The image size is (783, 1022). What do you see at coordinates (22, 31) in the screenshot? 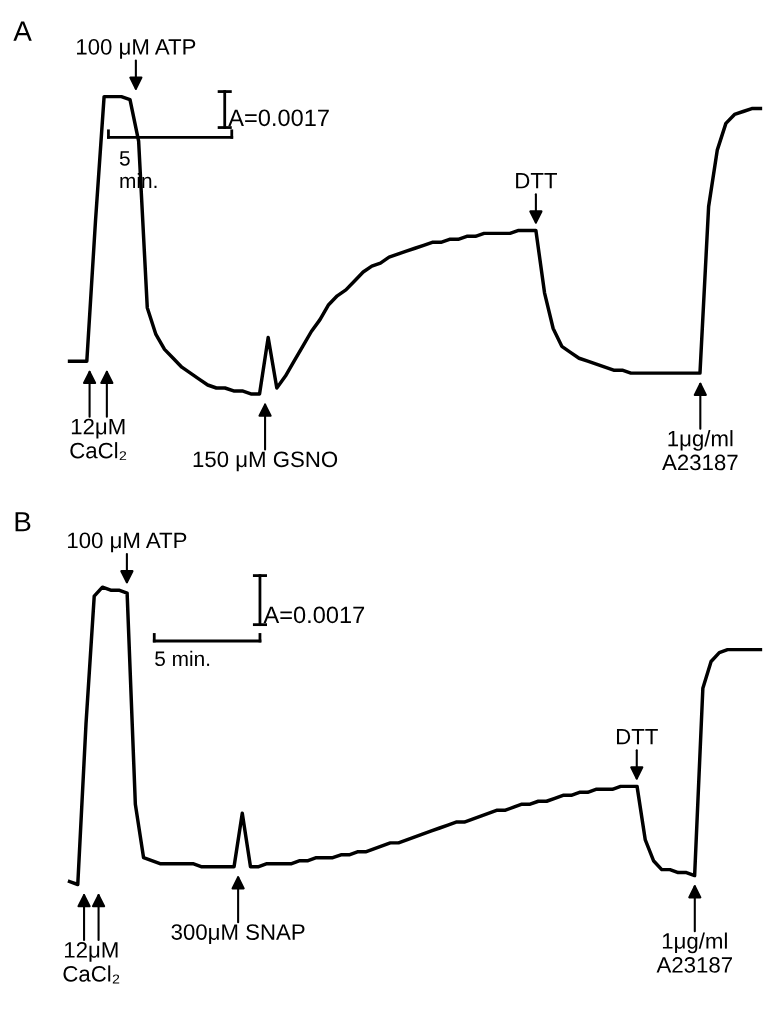
I see `chart-title: A` at bounding box center [22, 31].